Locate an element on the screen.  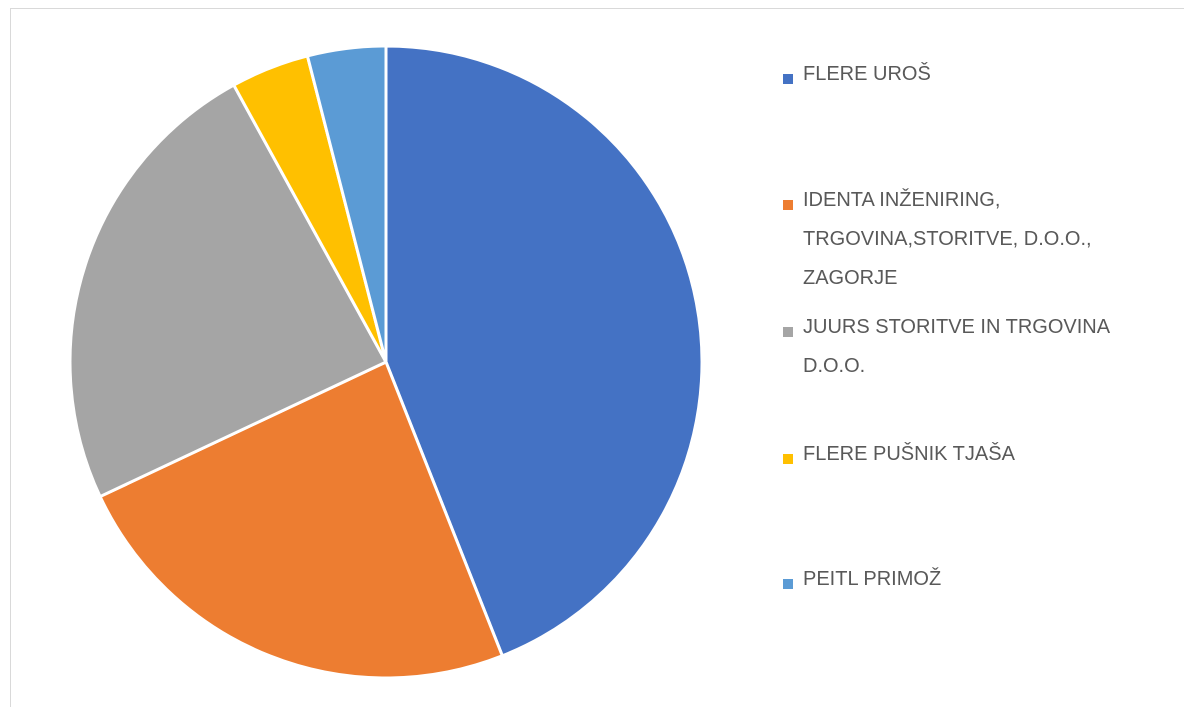
legend-label: FLERE UROŠ is located at coordinates (867, 74).